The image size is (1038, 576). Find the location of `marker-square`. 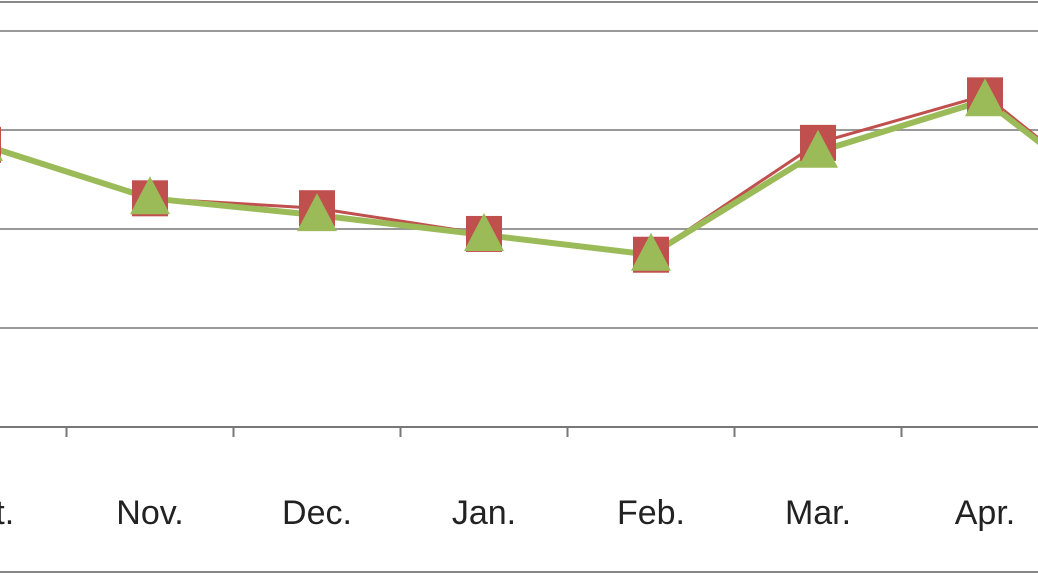

marker-square is located at coordinates (0, 144).